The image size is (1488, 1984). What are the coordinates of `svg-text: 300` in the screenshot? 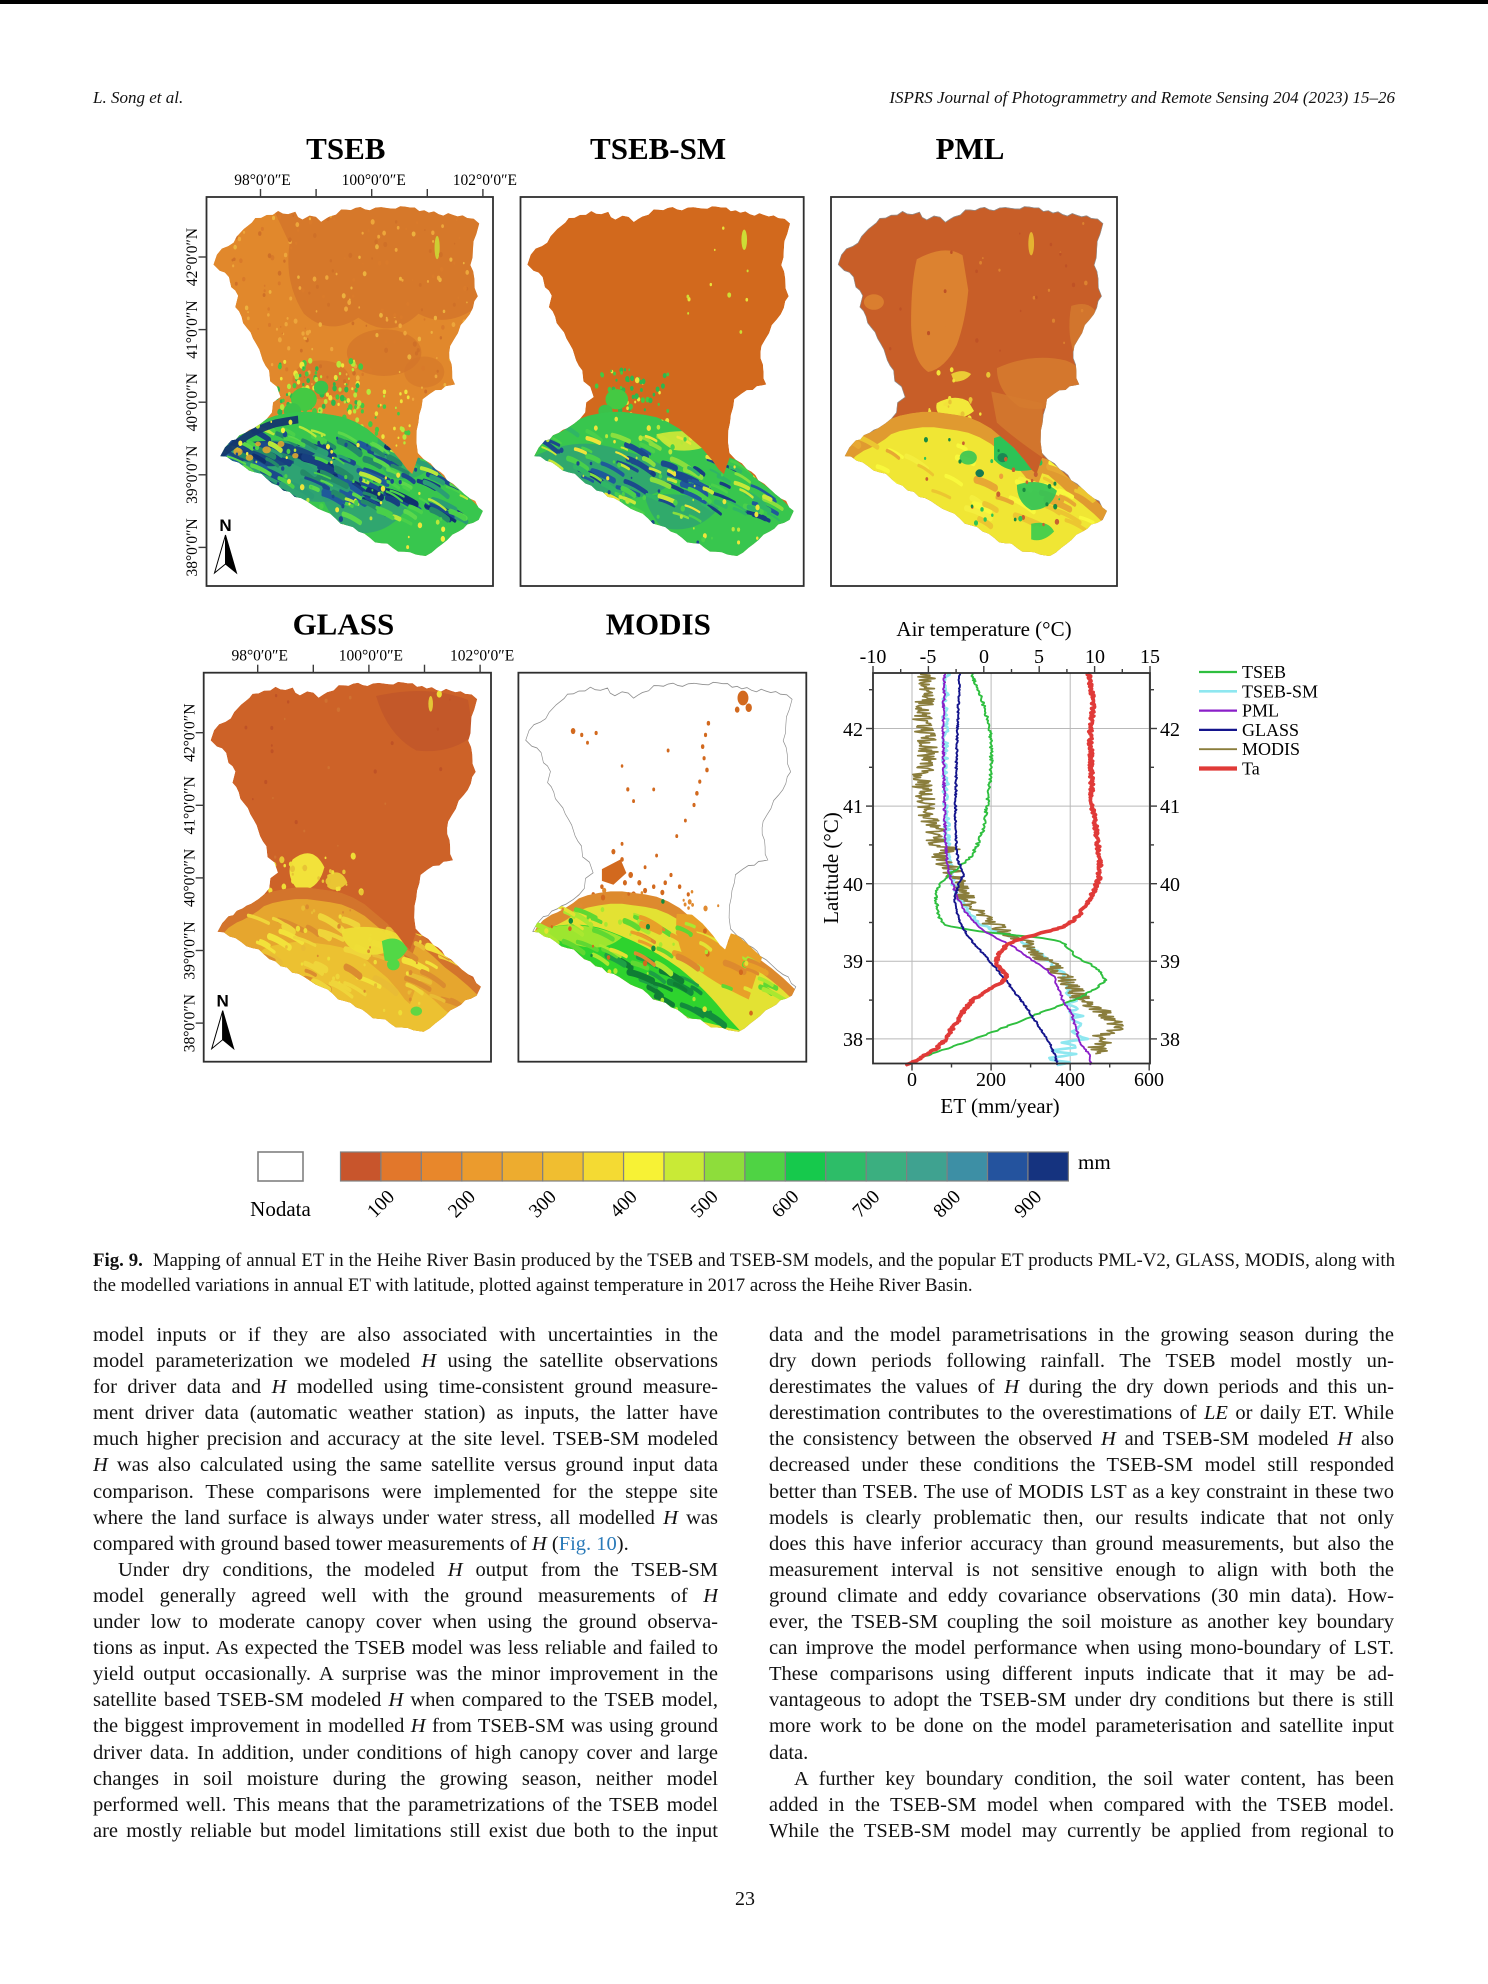 It's located at (543, 1205).